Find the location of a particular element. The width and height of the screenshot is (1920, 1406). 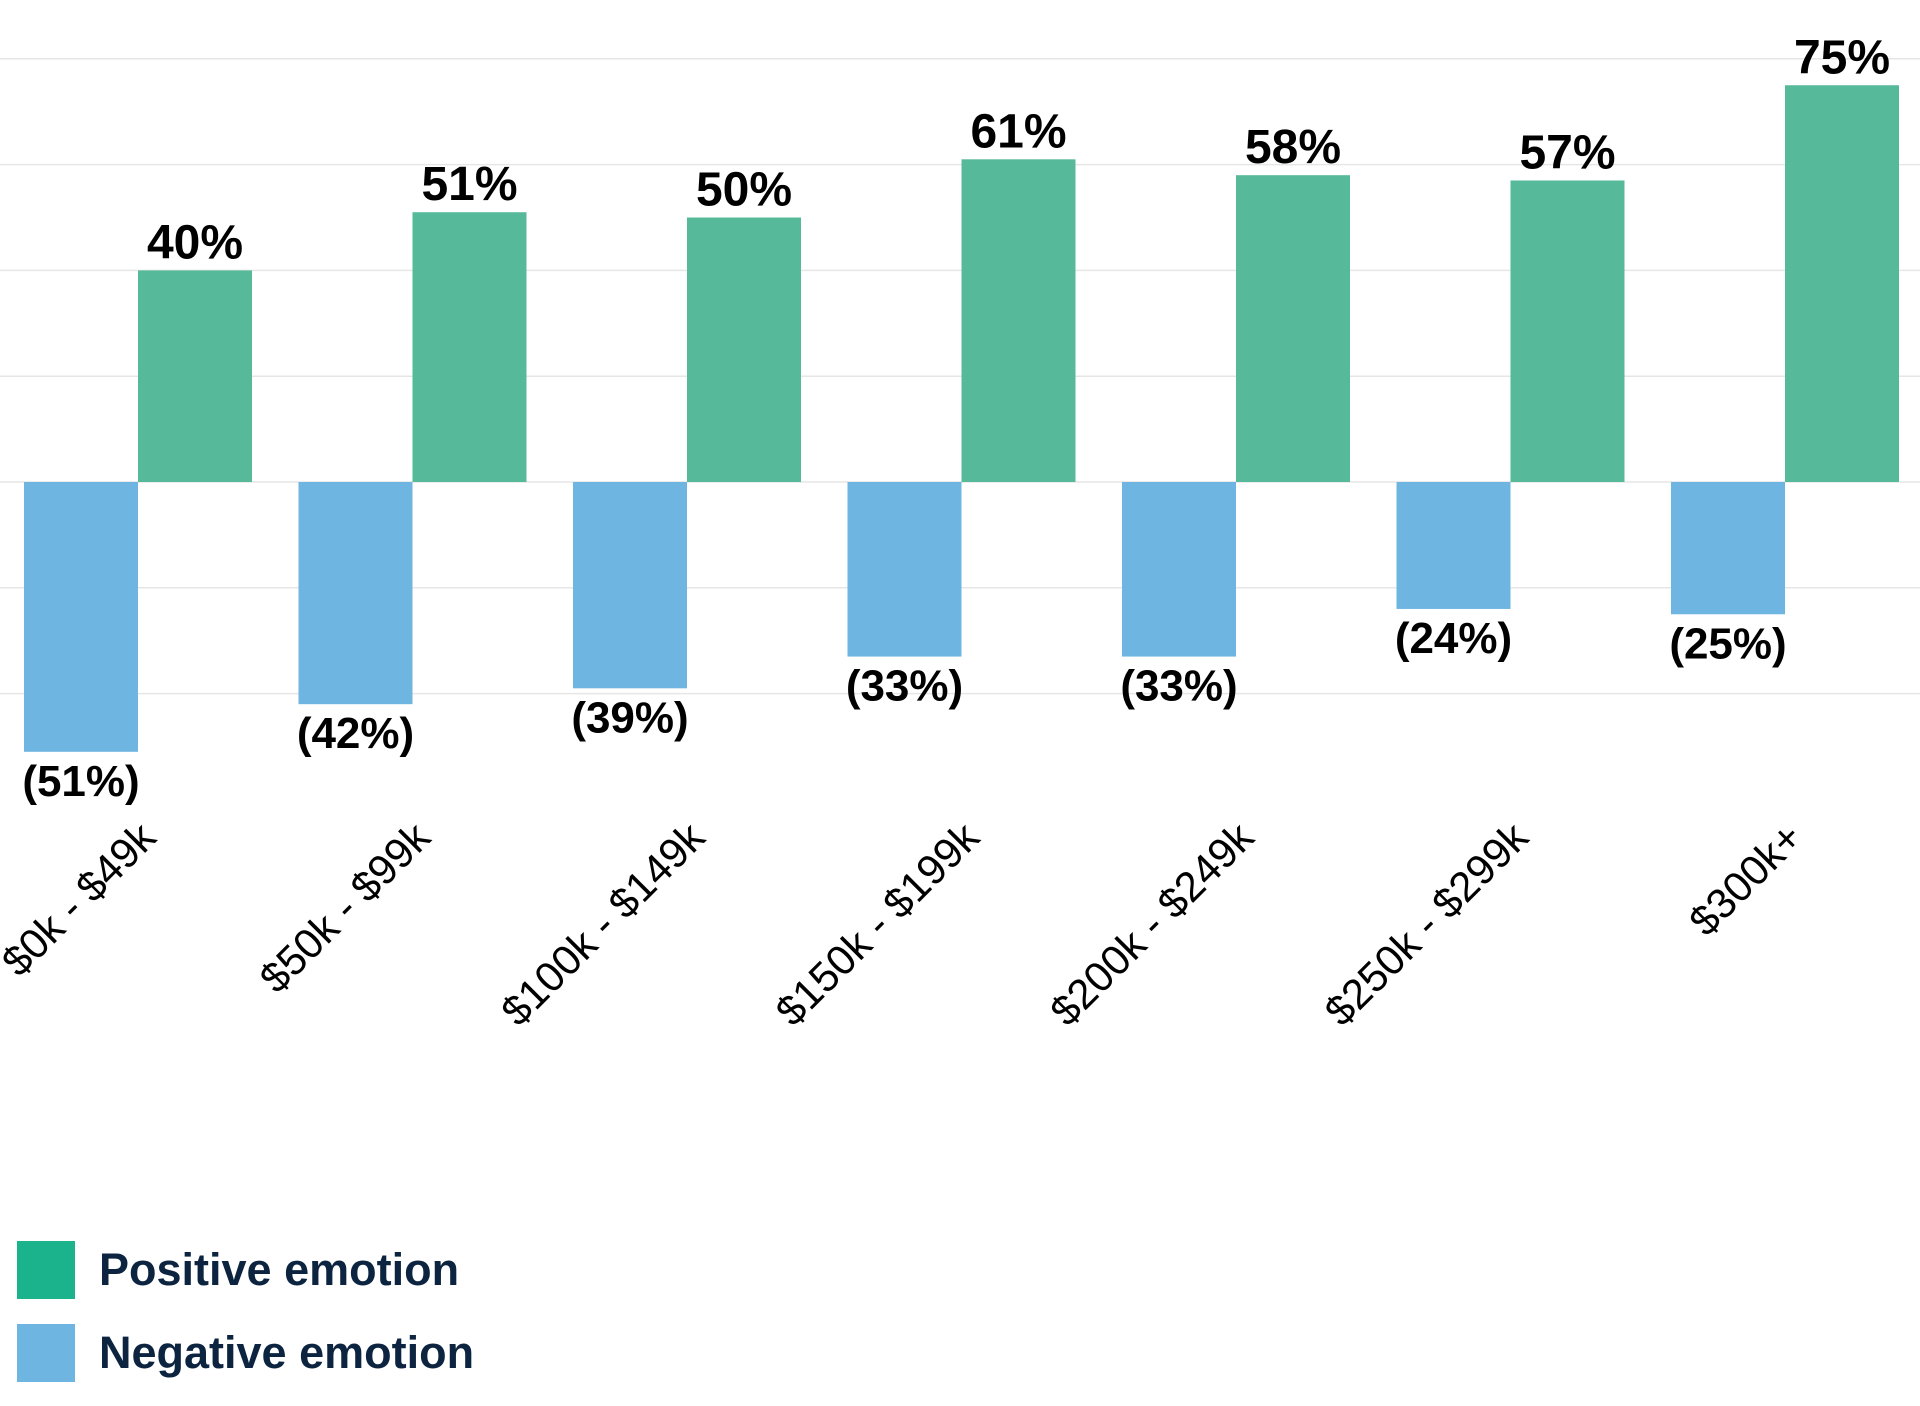

data-label-positive: 50% is located at coordinates (744, 190).